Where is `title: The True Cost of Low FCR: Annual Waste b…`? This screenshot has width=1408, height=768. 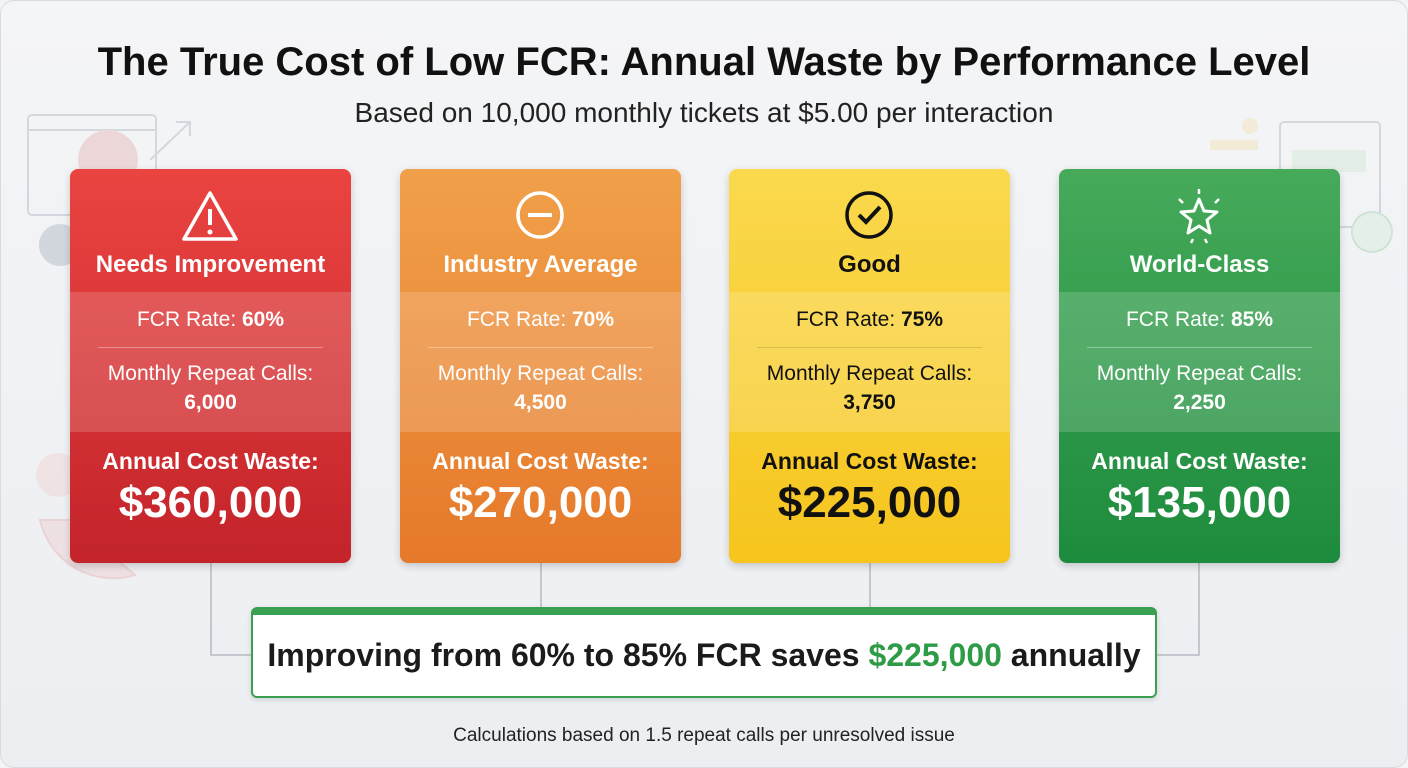 title: The True Cost of Low FCR: Annual Waste b… is located at coordinates (704, 62).